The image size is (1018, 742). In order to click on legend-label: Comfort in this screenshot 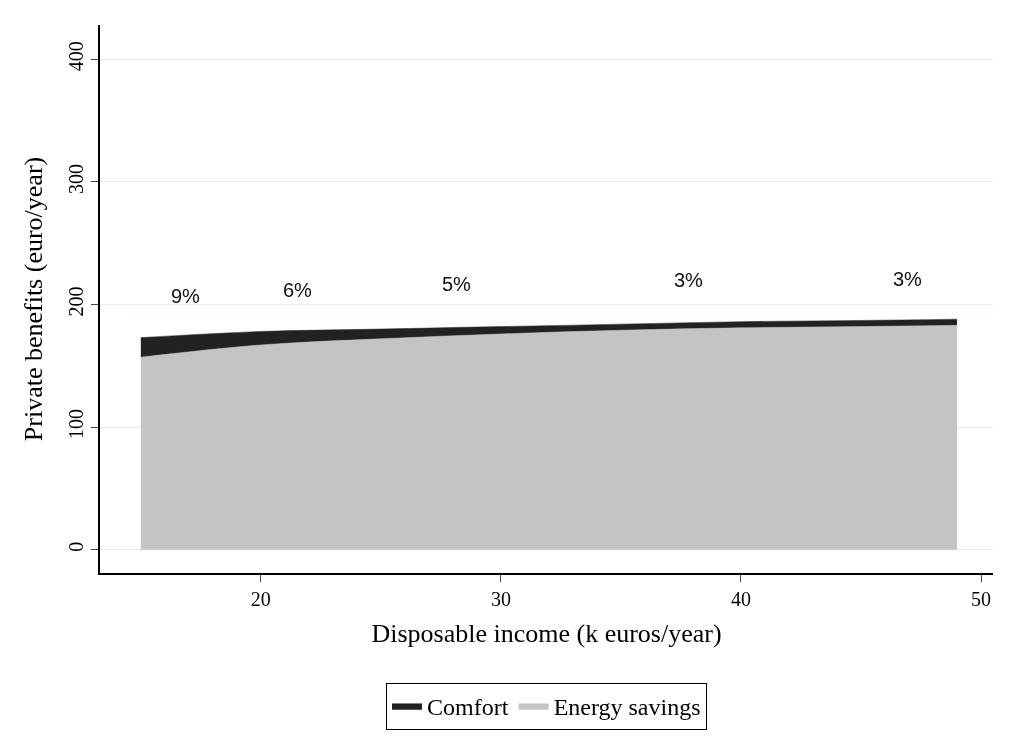, I will do `click(468, 707)`.